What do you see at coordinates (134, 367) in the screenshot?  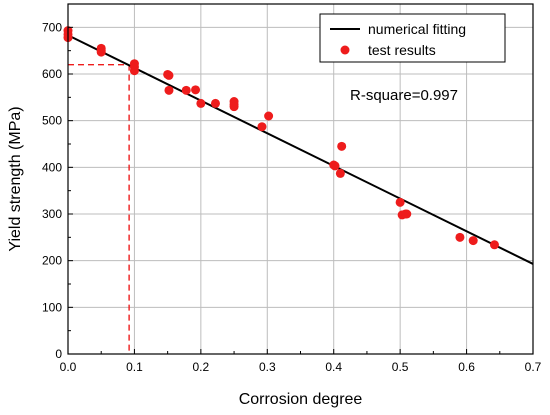 I see `x-tick-label: 0.1` at bounding box center [134, 367].